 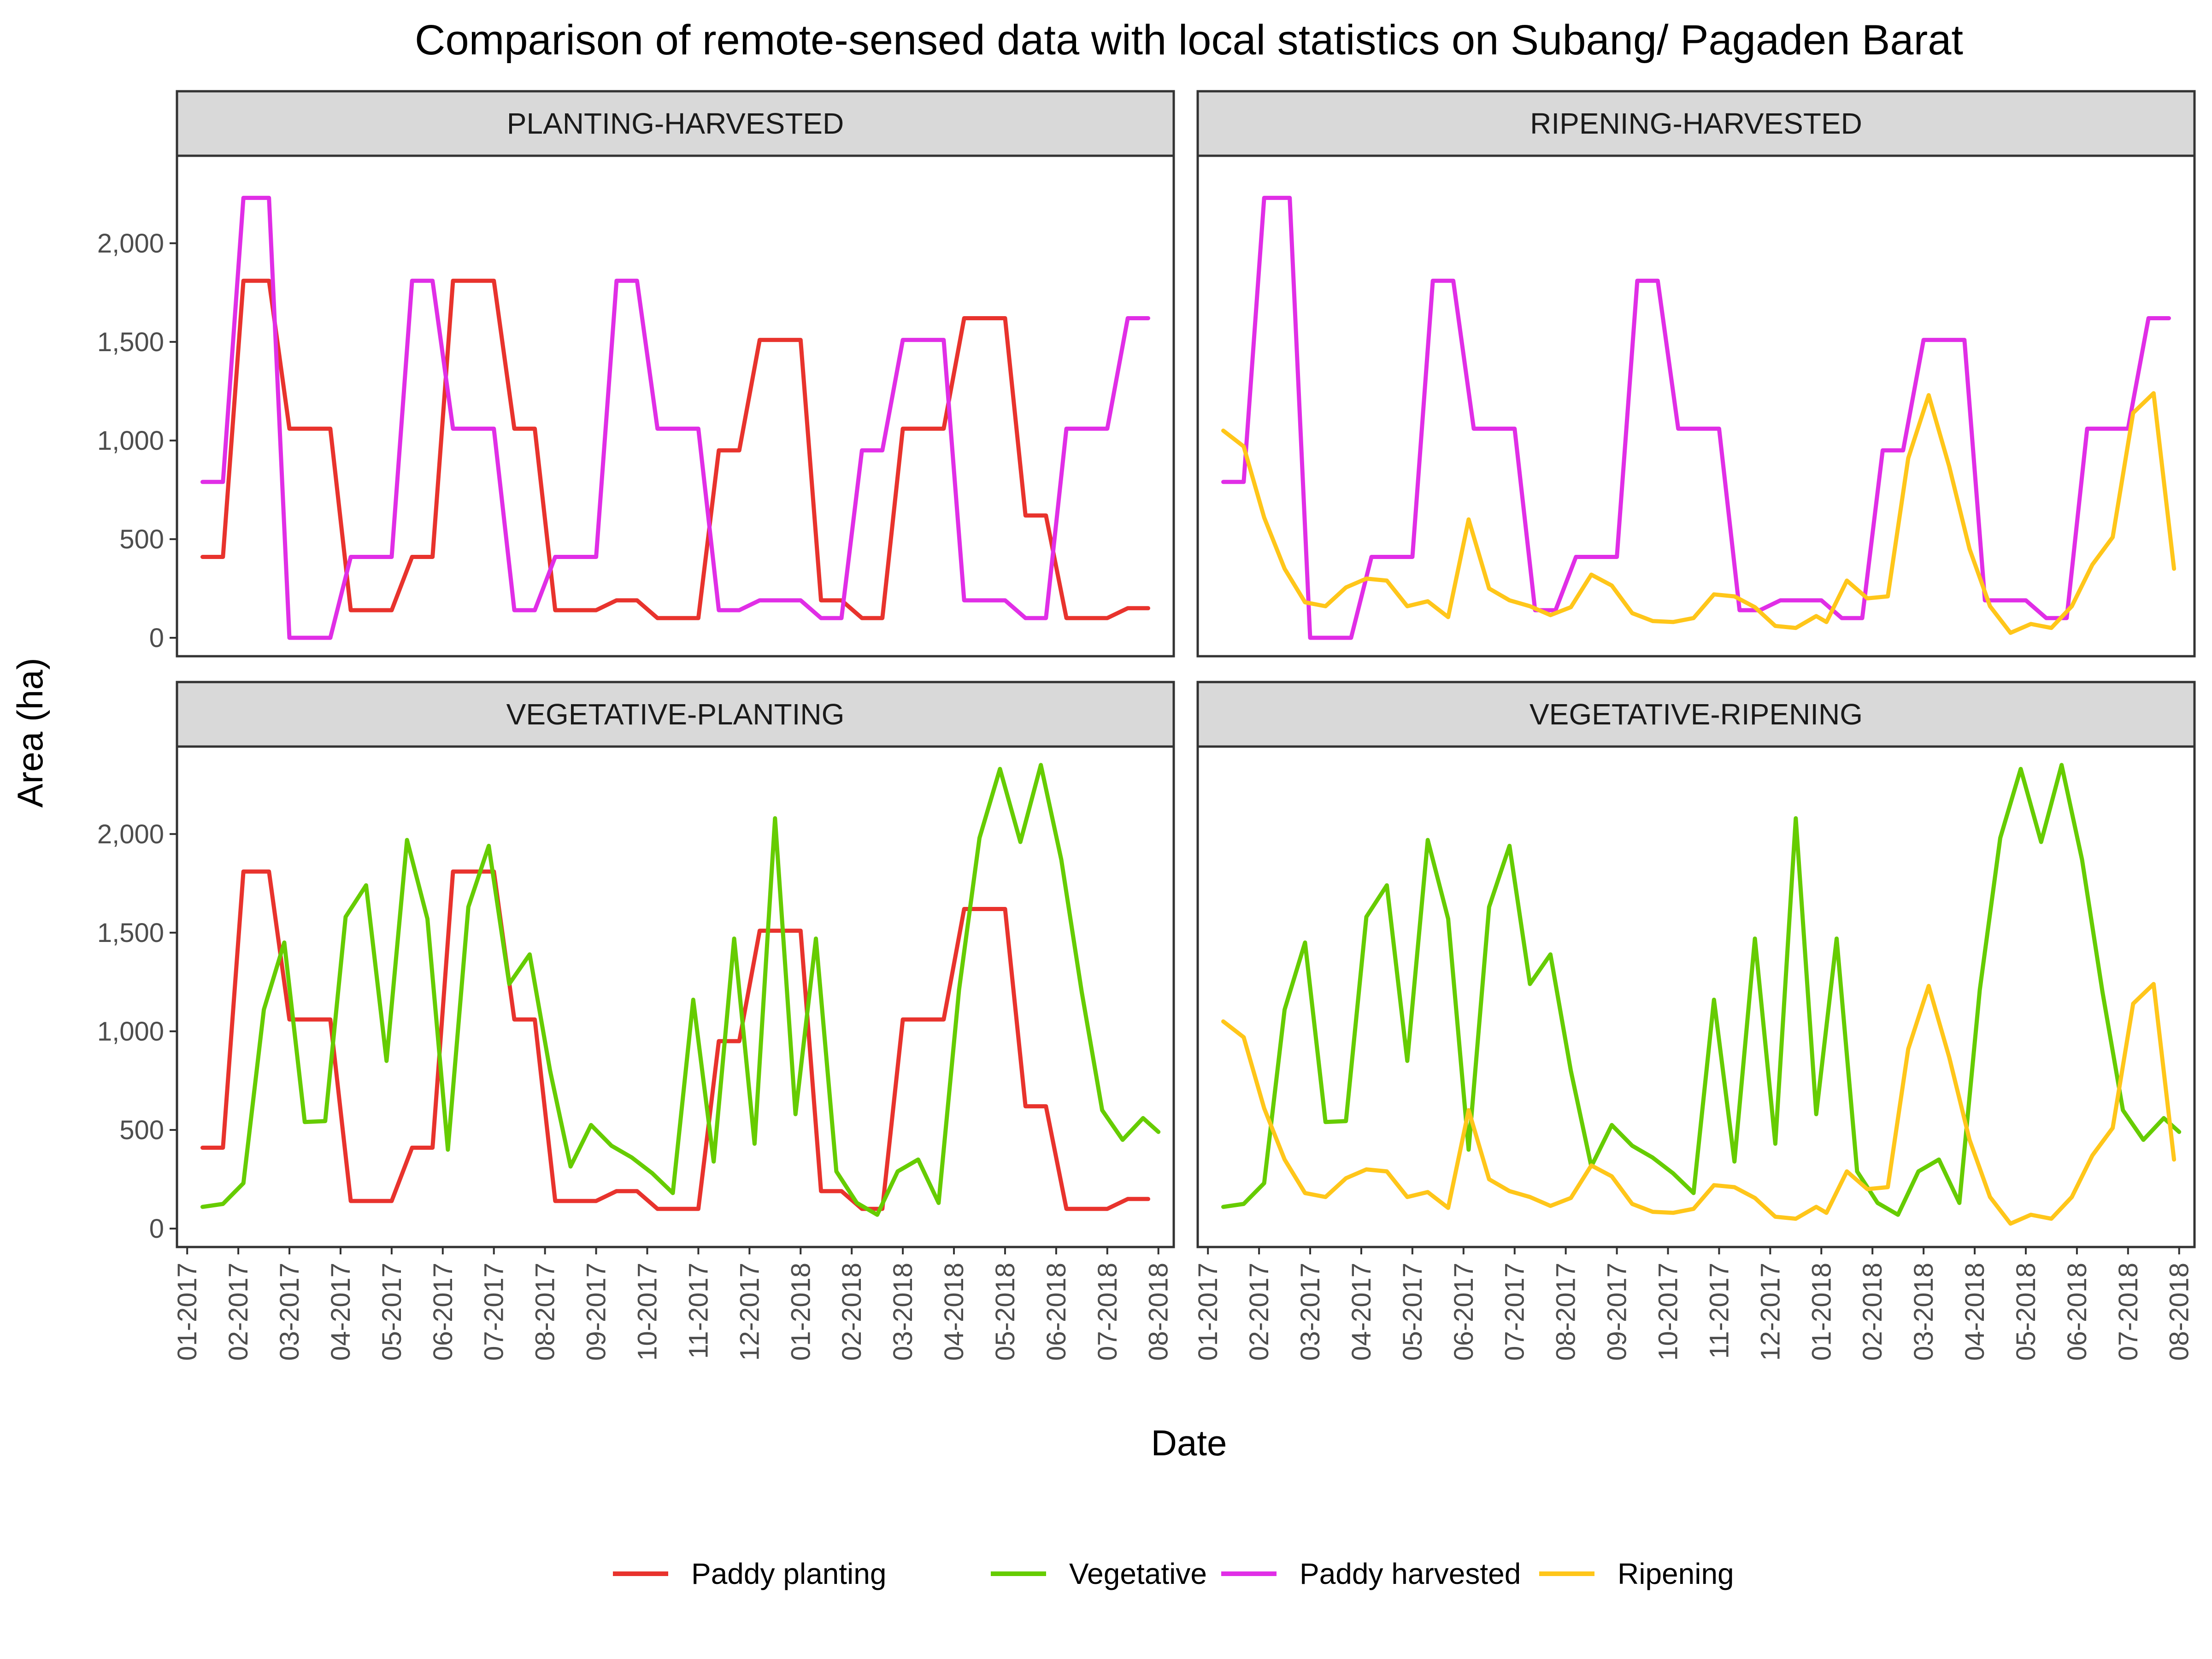 I want to click on legend-label: Paddy planting, so click(x=788, y=1573).